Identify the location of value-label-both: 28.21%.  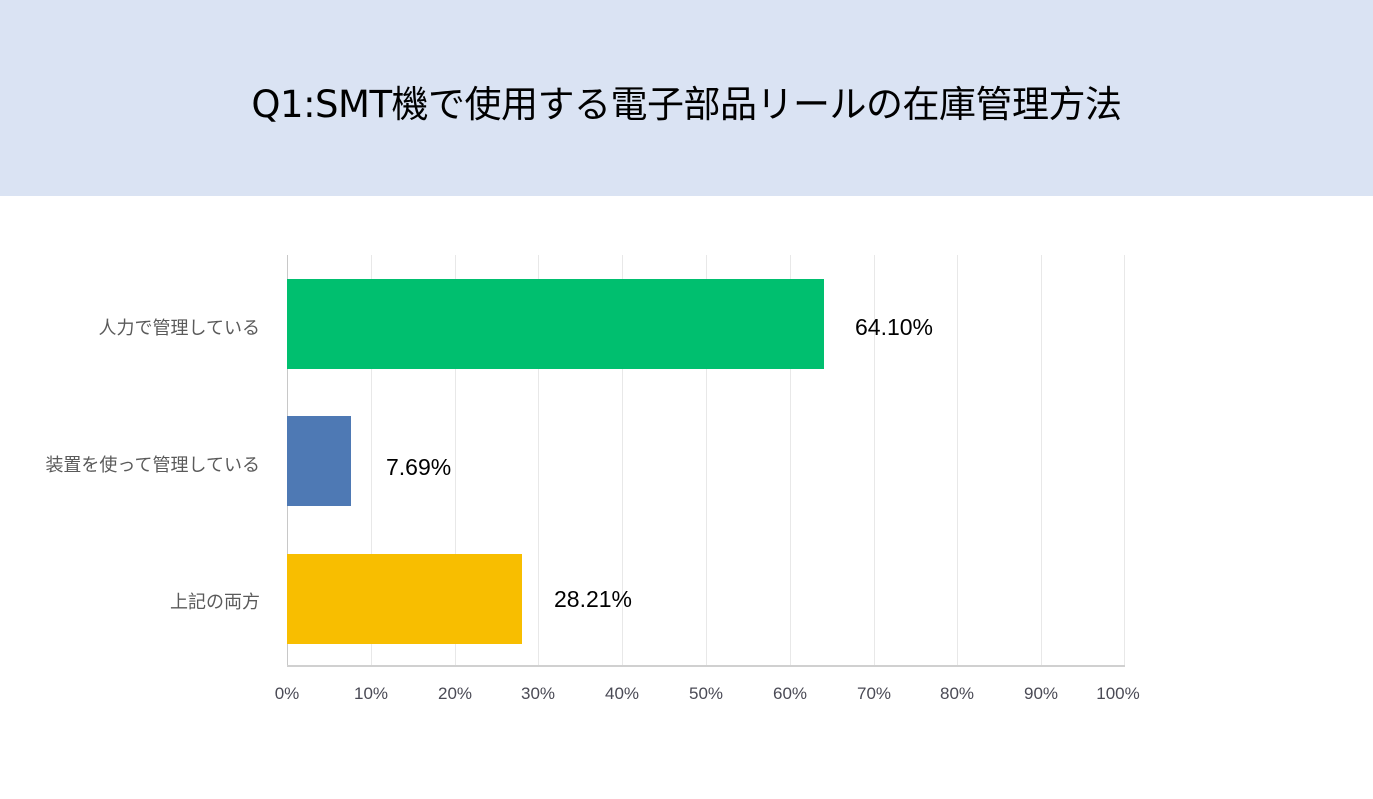
(593, 599).